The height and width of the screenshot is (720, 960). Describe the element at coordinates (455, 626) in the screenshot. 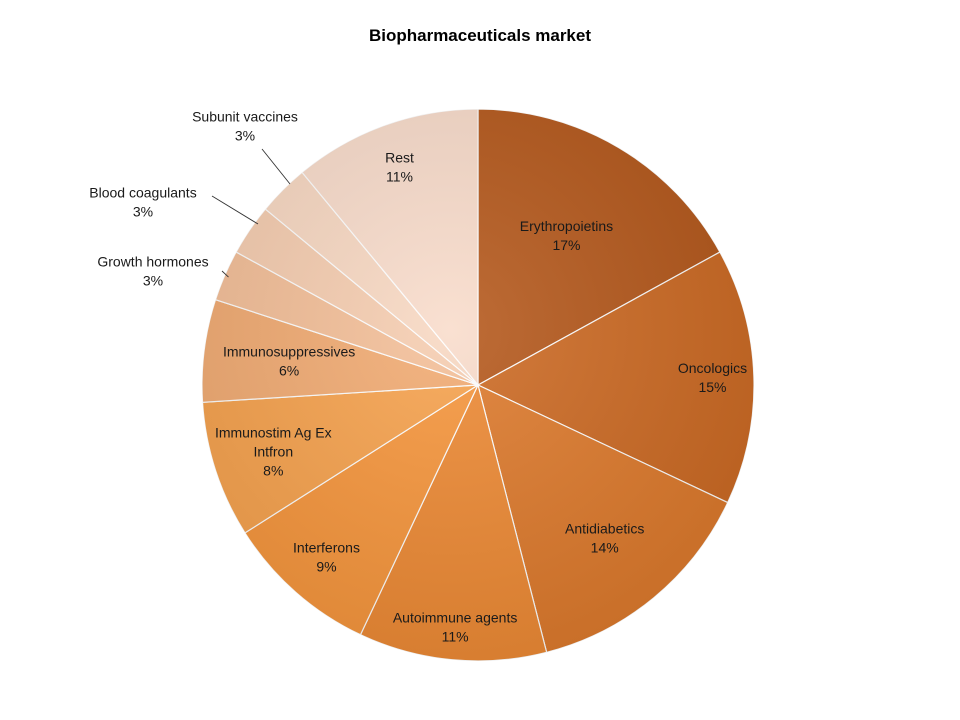

I see `slice-label-autoimmune-agents: Autoimmune agents 11%` at that location.